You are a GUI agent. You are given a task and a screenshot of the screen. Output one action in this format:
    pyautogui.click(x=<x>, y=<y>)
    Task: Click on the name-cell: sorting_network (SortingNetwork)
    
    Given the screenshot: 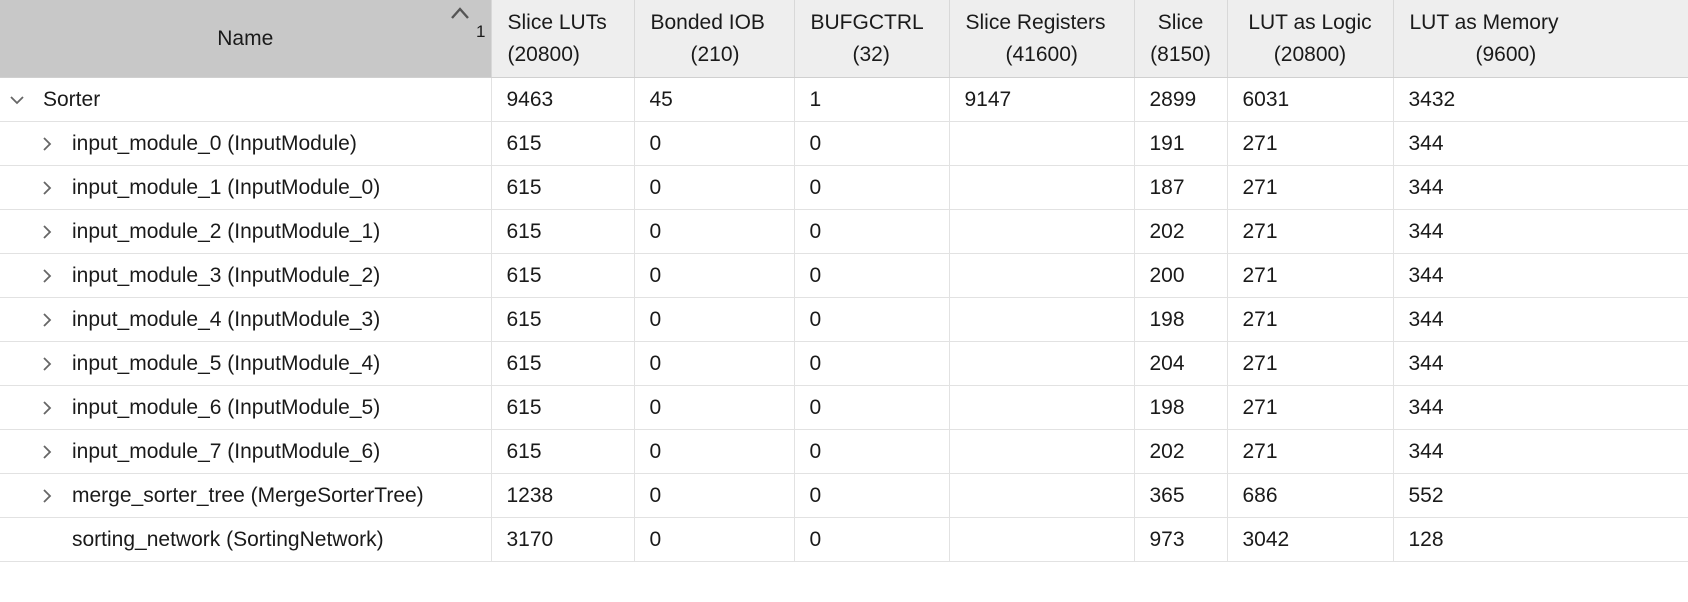 What is the action you would take?
    pyautogui.click(x=246, y=539)
    